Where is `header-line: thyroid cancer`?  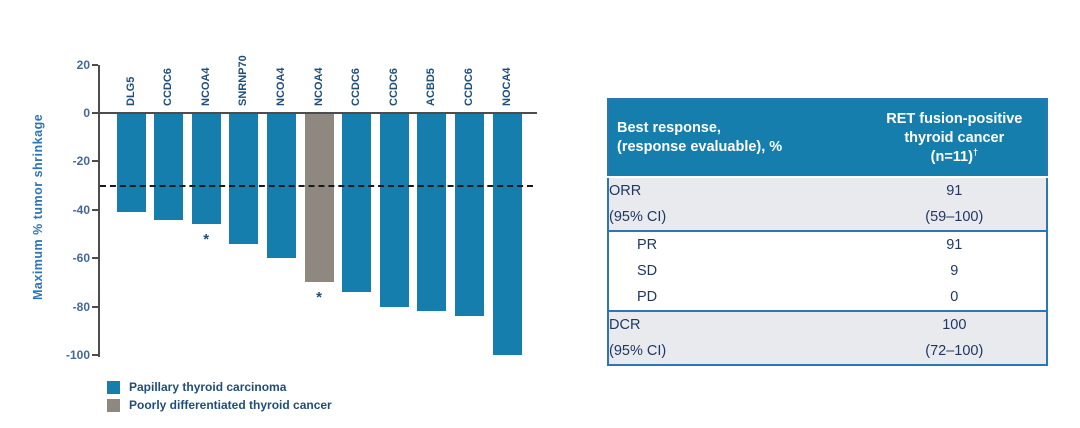
header-line: thyroid cancer is located at coordinates (954, 137).